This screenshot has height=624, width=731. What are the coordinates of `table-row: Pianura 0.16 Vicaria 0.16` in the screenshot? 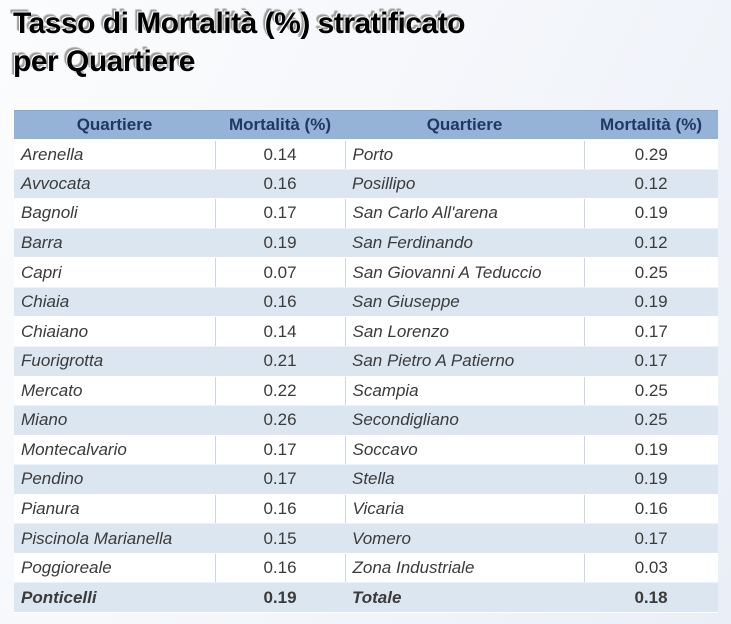 It's located at (366, 509).